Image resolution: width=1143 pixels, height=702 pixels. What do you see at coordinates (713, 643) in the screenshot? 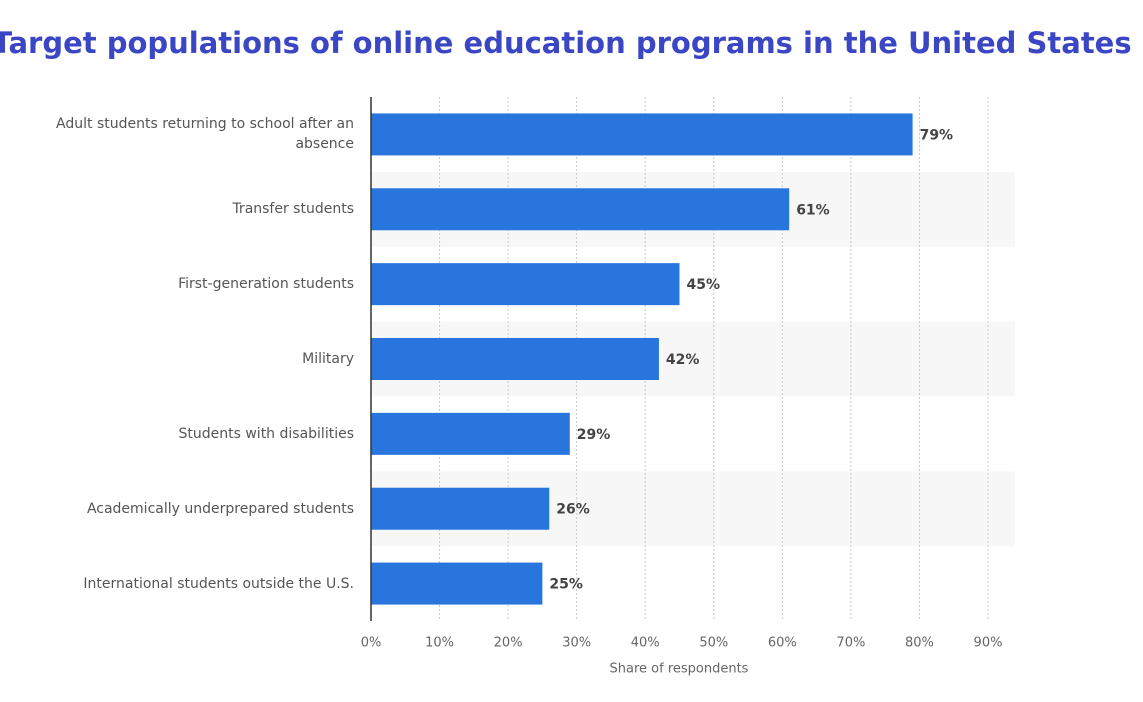
I see `x-tick-label: 50%` at bounding box center [713, 643].